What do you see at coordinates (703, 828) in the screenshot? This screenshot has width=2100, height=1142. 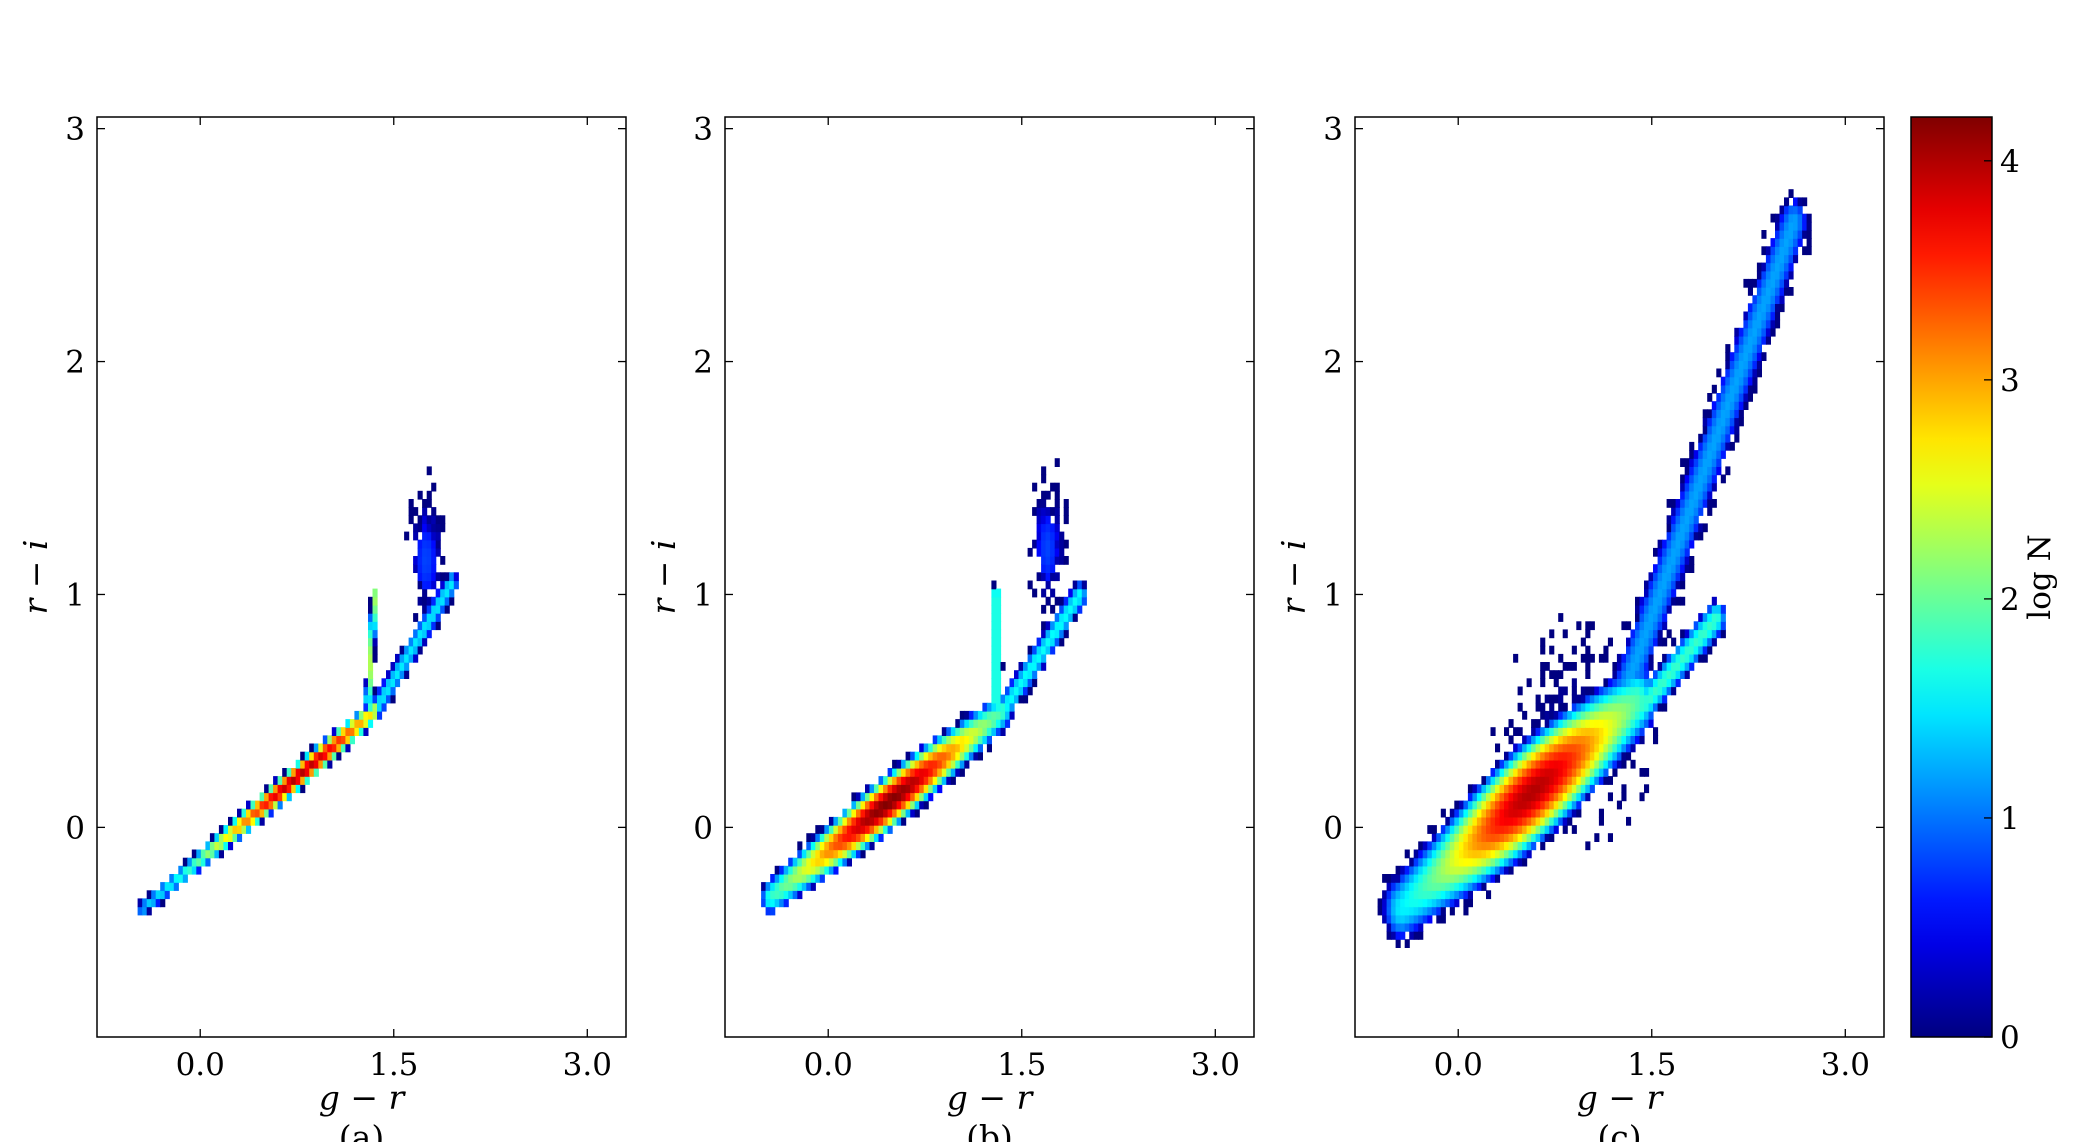 I see `y-tick-label: 0` at bounding box center [703, 828].